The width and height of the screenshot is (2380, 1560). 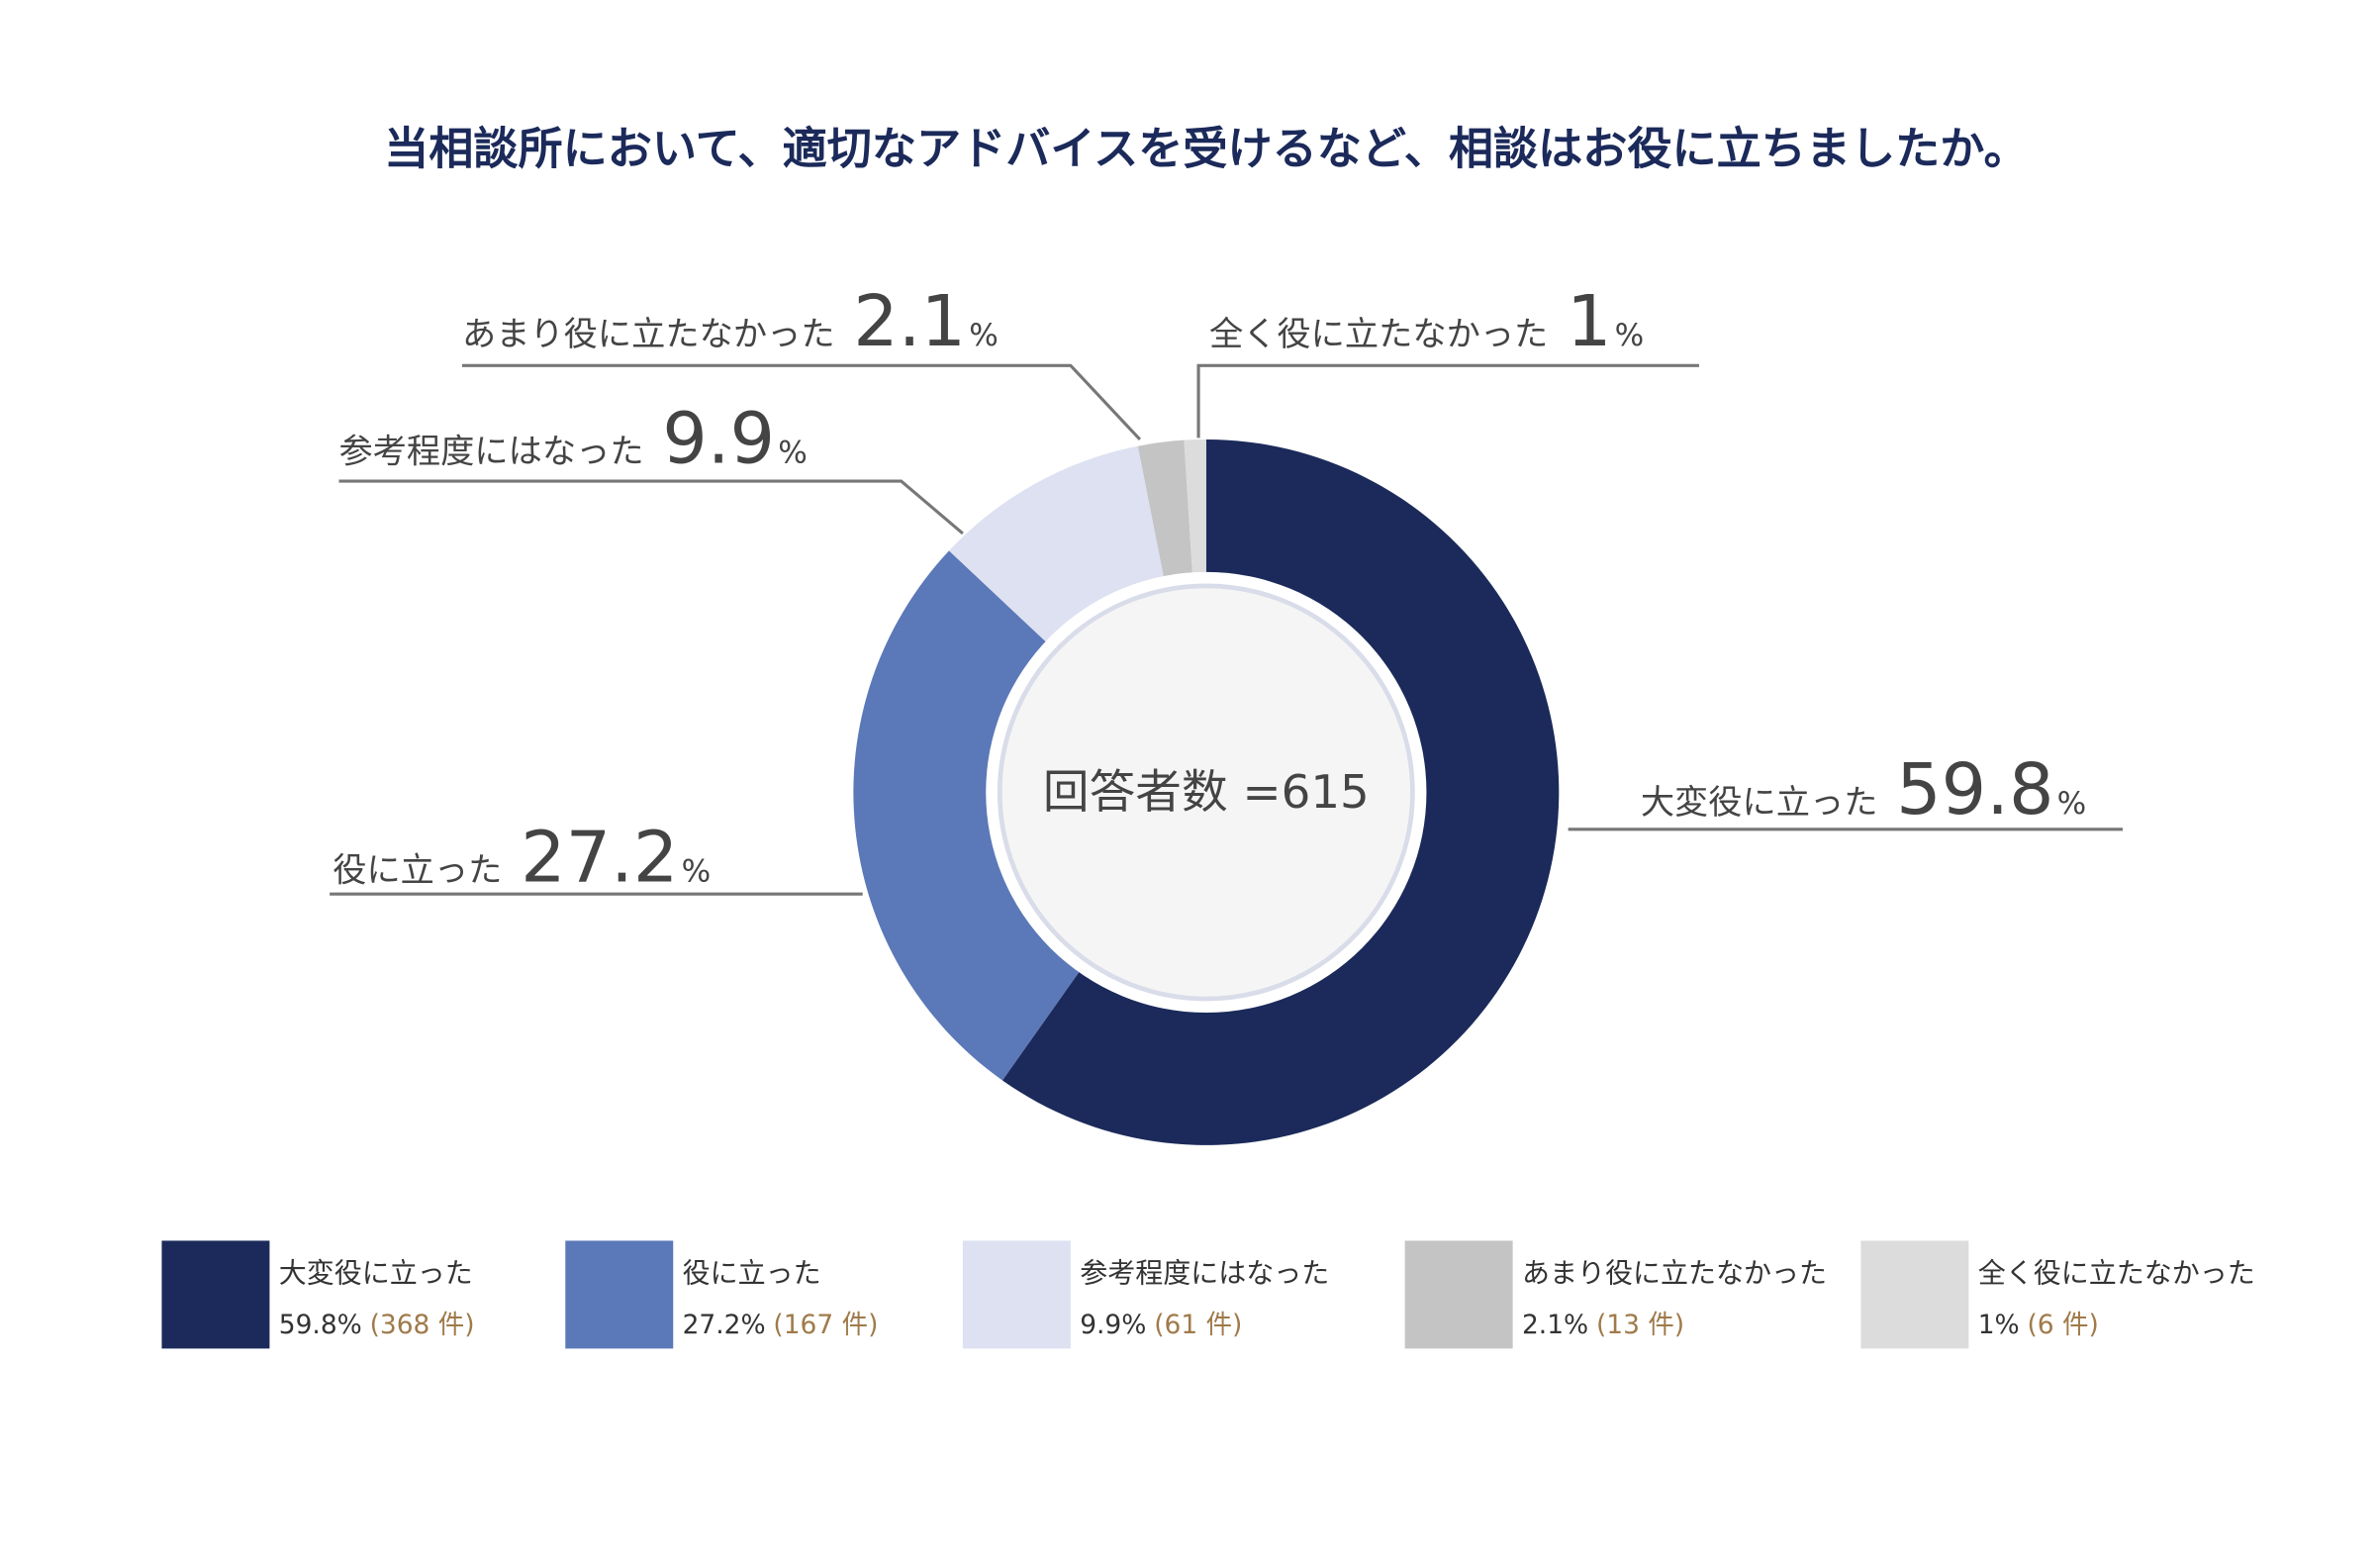 I want to click on legend-value: 9.9% (61 件), so click(x=1161, y=1325).